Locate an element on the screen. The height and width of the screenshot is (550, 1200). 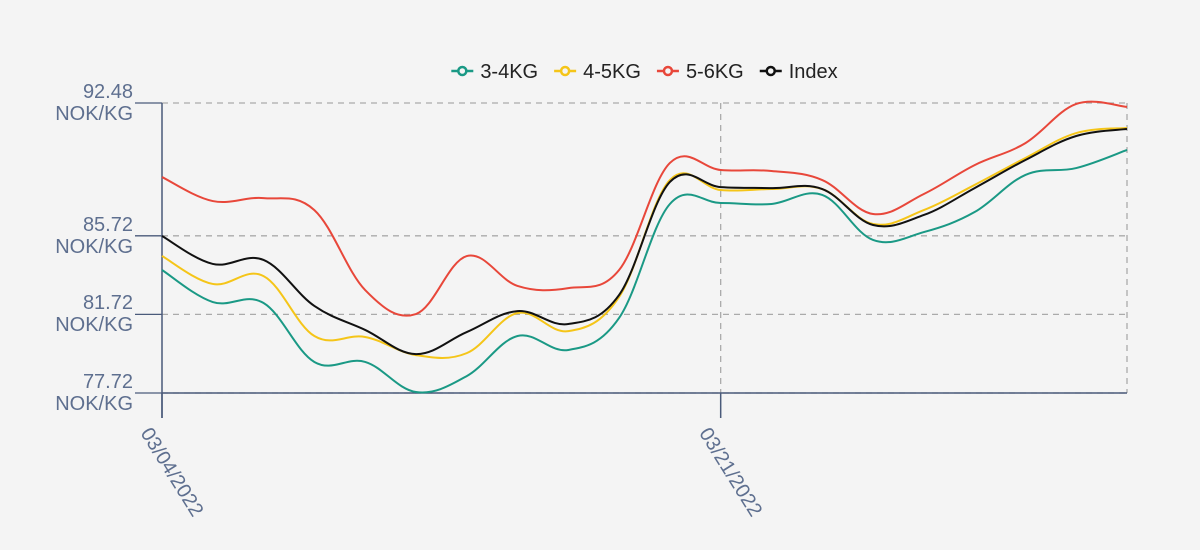
y-tick-label: 85.72 NOK/KG is located at coordinates (94, 235).